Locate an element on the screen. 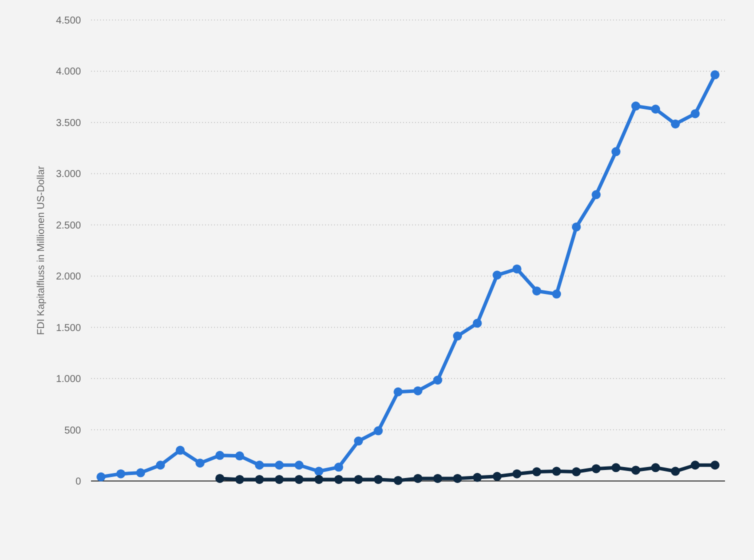 The height and width of the screenshot is (560, 754). y-tick-label: 4.500 is located at coordinates (69, 21).